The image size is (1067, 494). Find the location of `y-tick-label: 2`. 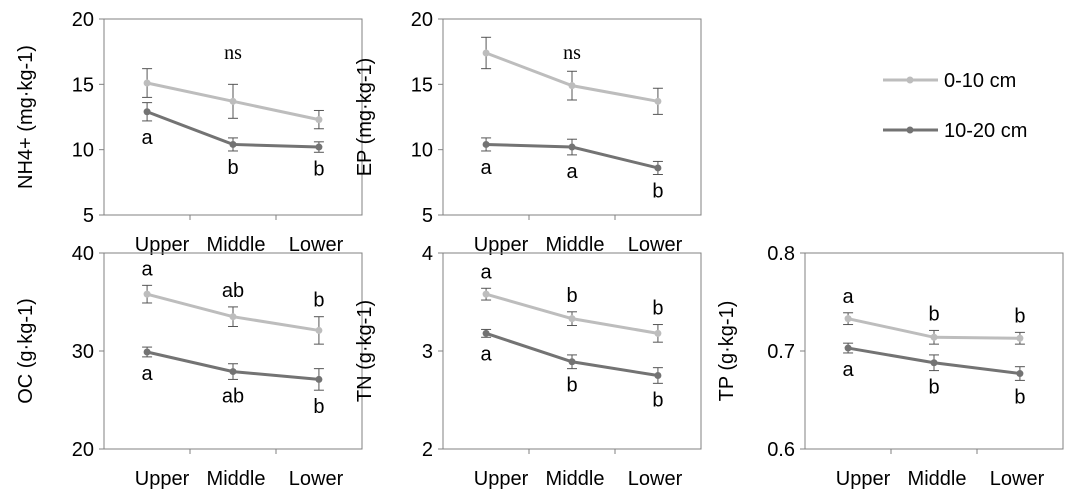

y-tick-label: 2 is located at coordinates (427, 450).